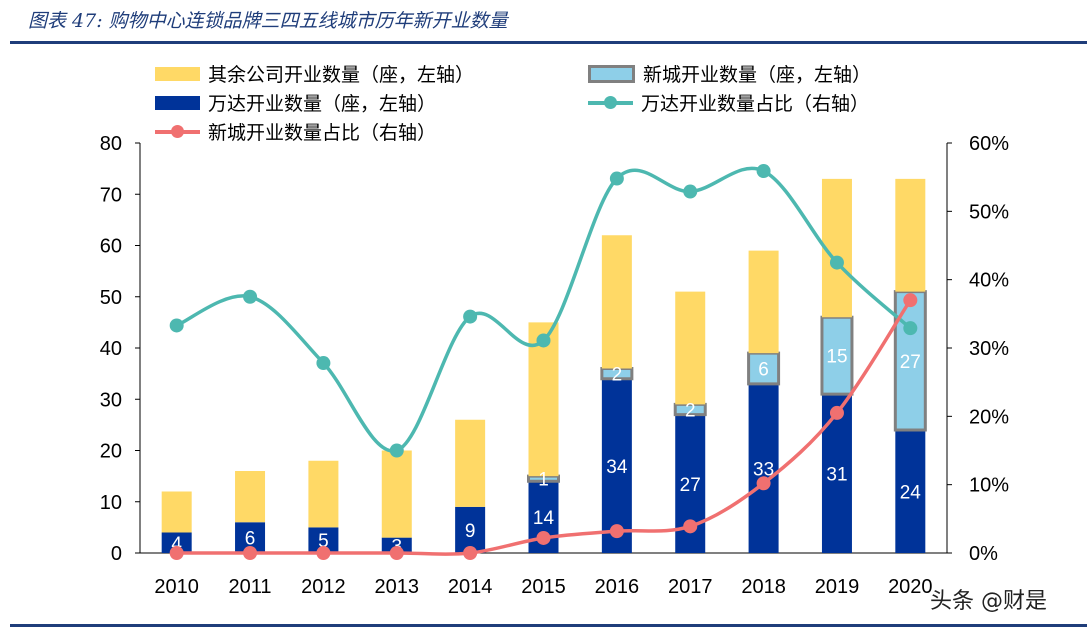  What do you see at coordinates (548, 42) in the screenshot?
I see `title-rule` at bounding box center [548, 42].